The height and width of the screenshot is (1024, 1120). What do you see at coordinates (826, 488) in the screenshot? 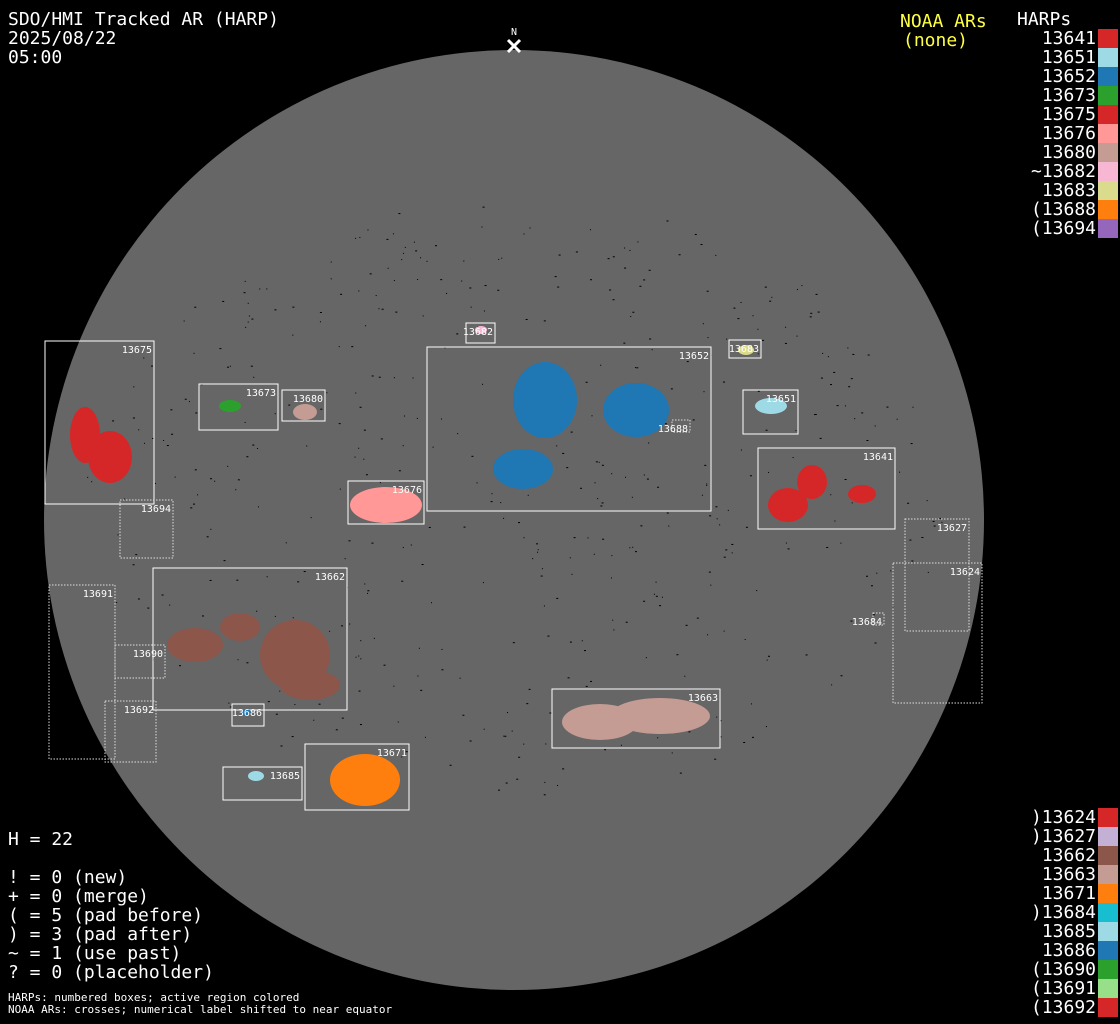
I see `harp-region-13641: 13641` at bounding box center [826, 488].